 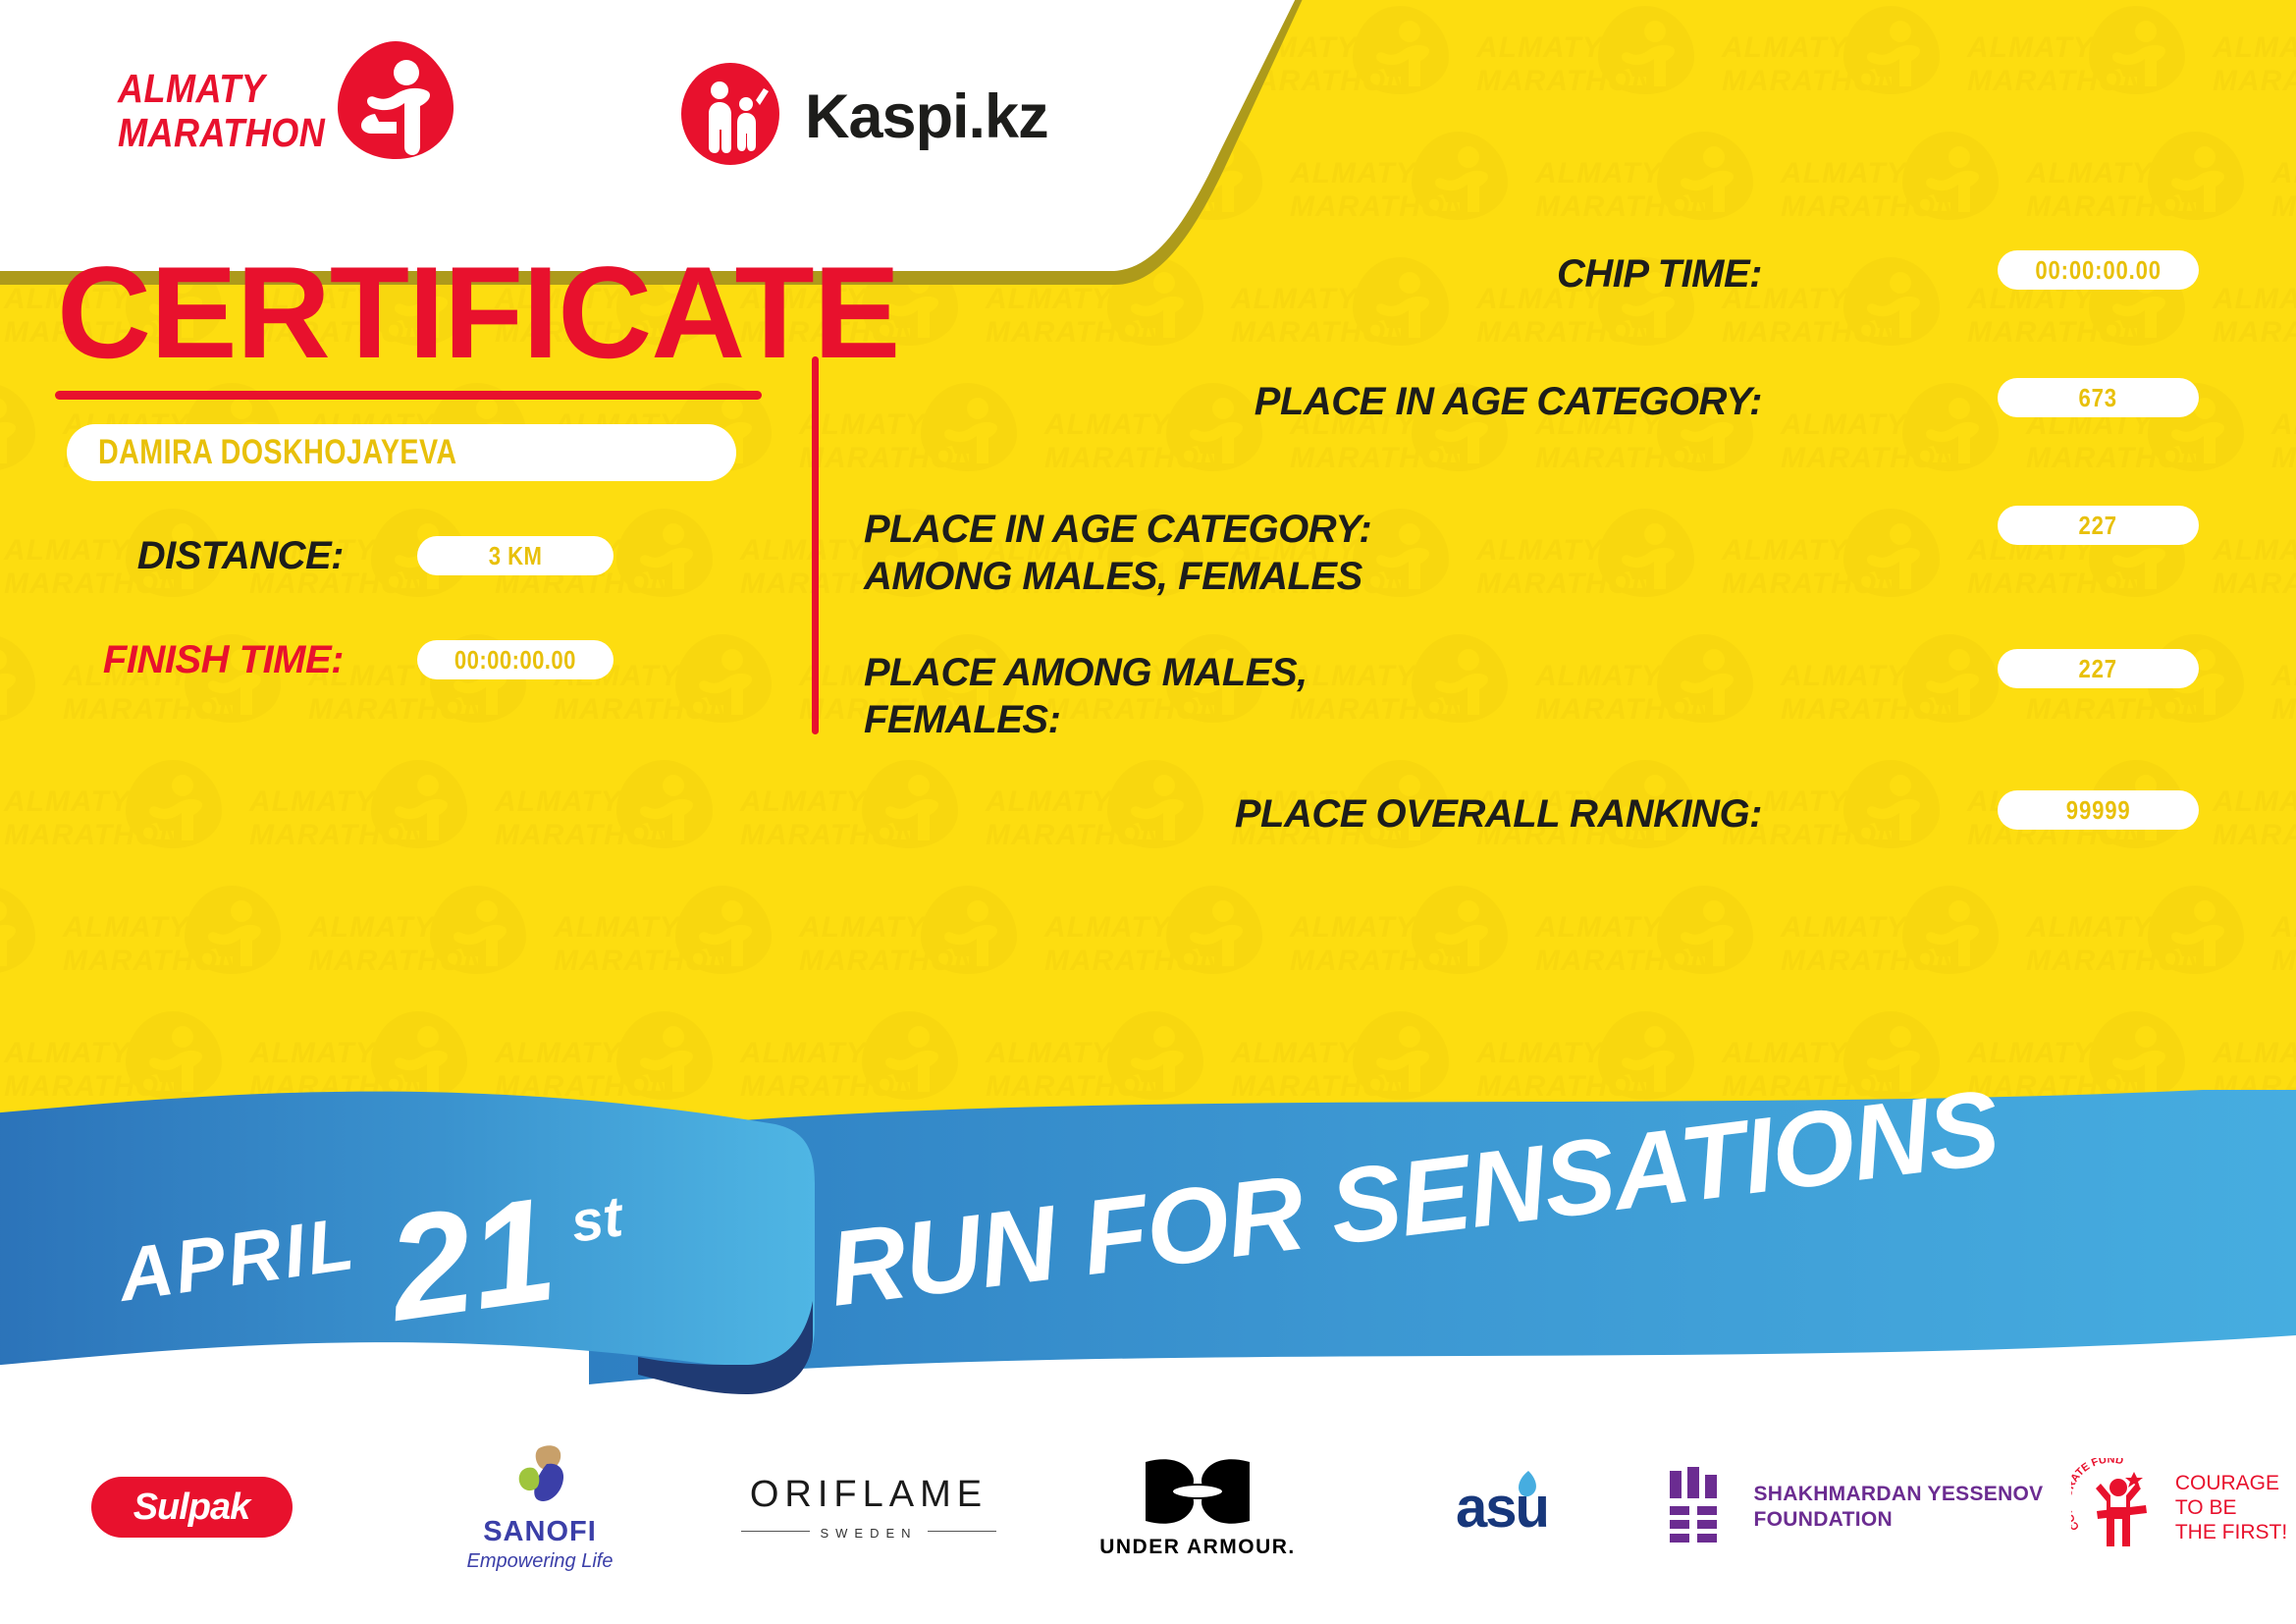 What do you see at coordinates (1561, 825) in the screenshot?
I see `right-stat-row: PLACE OVERALL RANKING: 99999` at bounding box center [1561, 825].